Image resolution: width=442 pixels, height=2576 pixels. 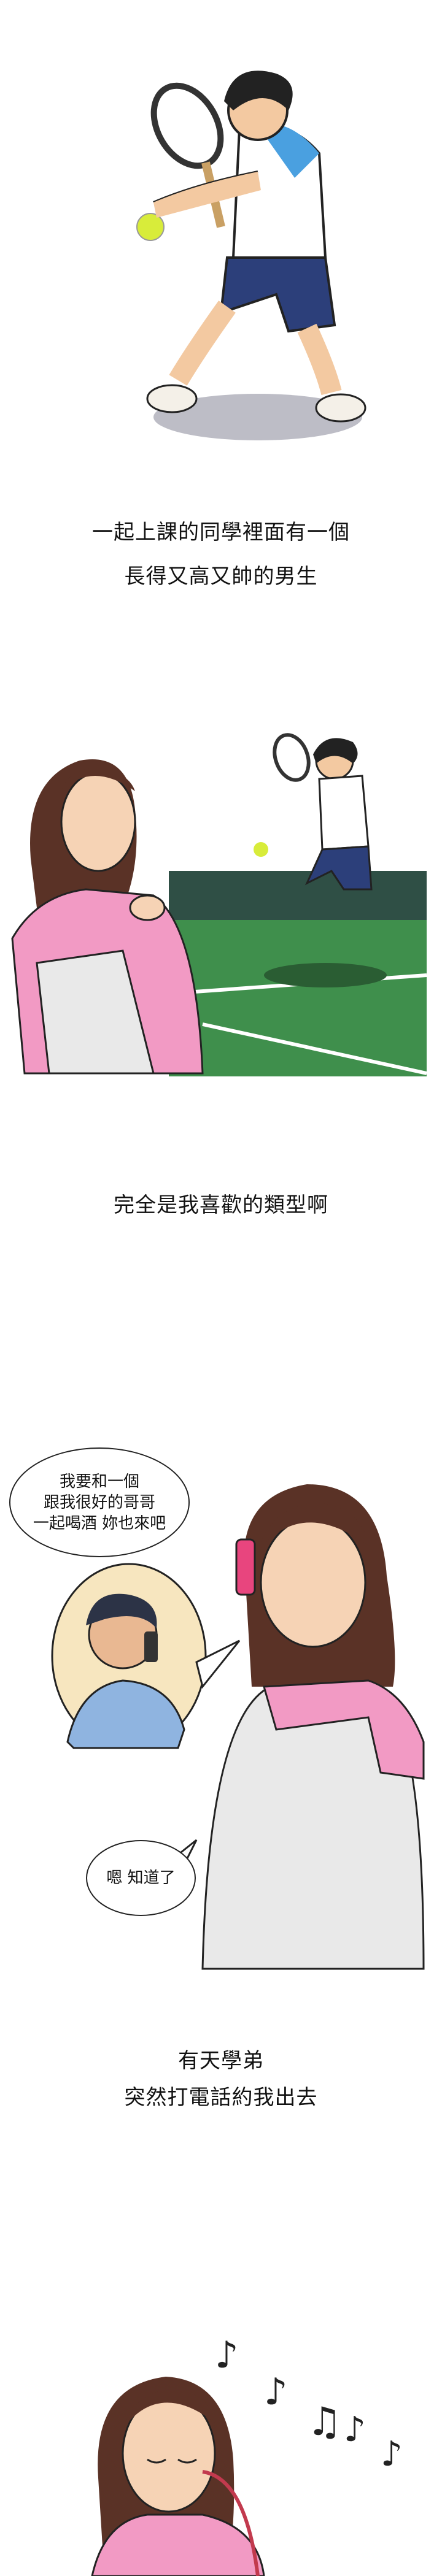 I want to click on caption-p1-line1: 一起上課的同學裡面有一個, so click(x=221, y=532).